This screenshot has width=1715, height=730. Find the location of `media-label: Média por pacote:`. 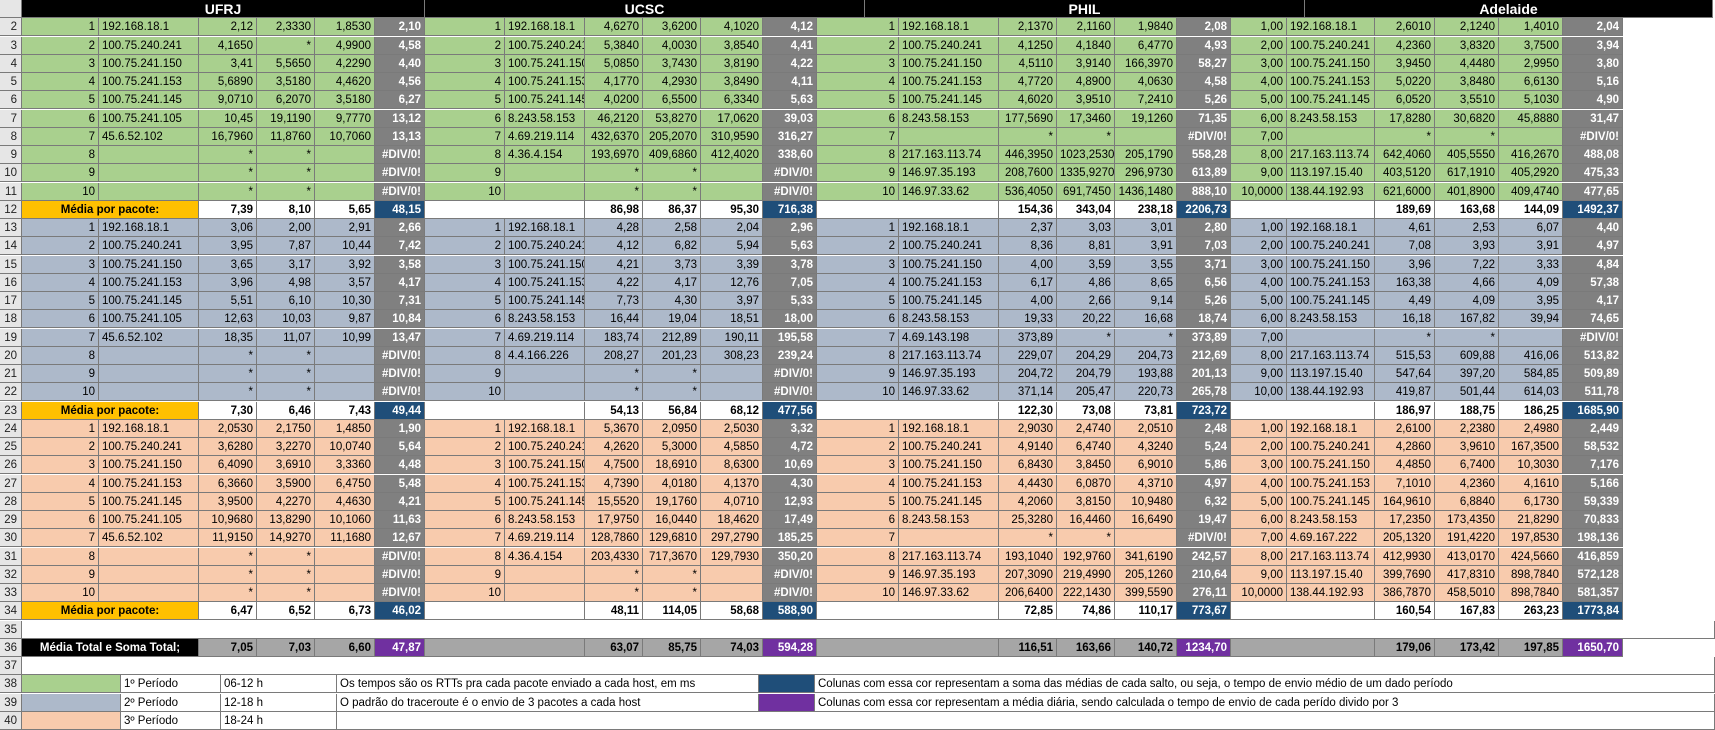

media-label: Média por pacote: is located at coordinates (110, 410).